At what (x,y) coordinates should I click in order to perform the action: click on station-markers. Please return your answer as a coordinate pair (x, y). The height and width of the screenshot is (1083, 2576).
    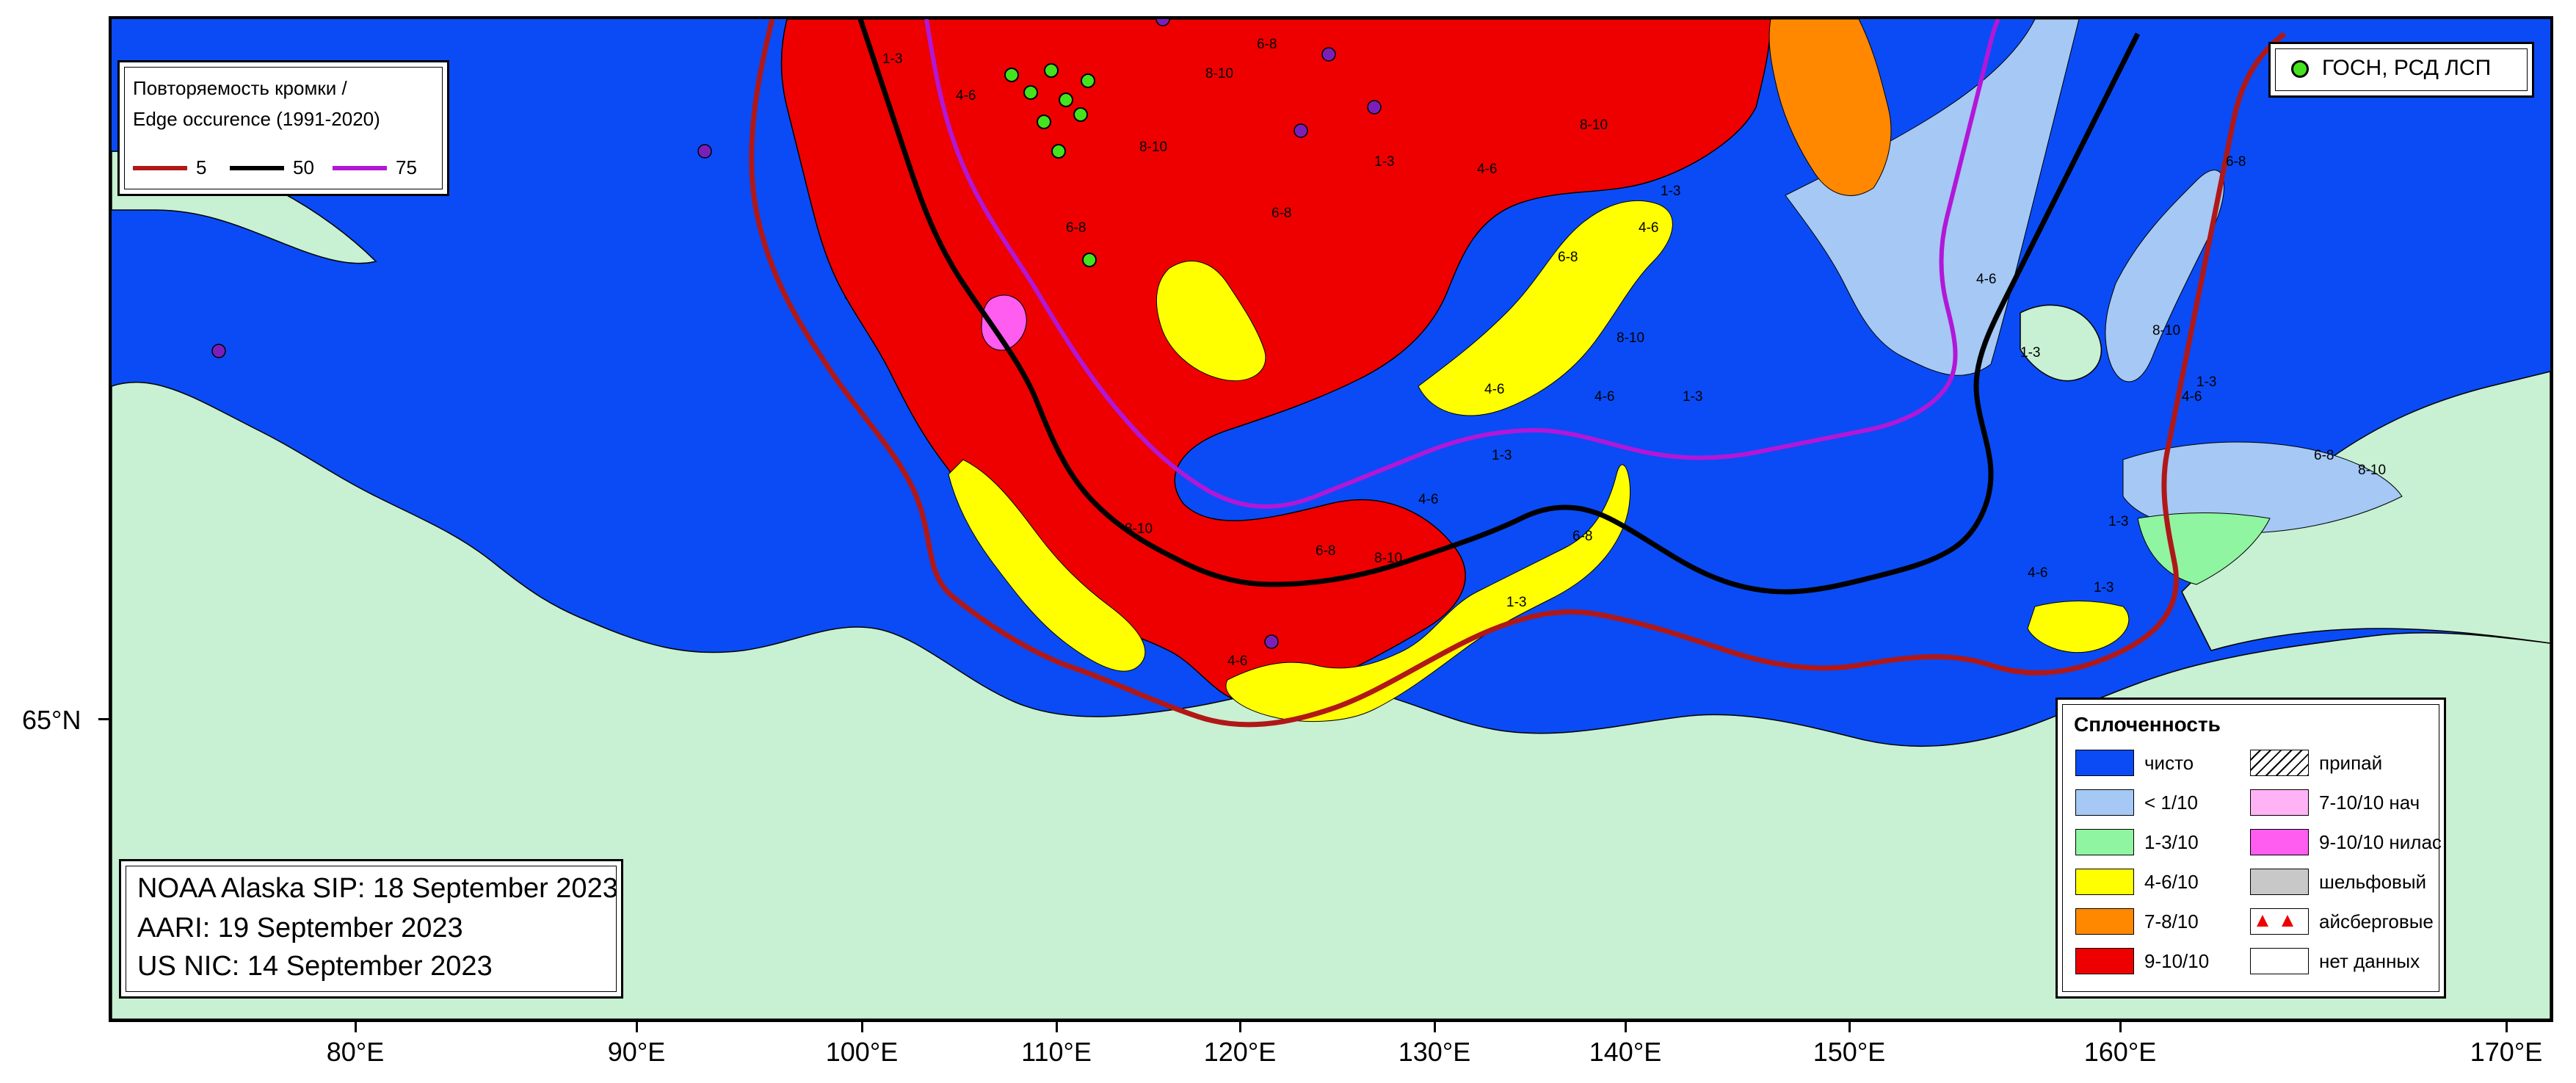
    Looking at the image, I should click on (1050, 165).